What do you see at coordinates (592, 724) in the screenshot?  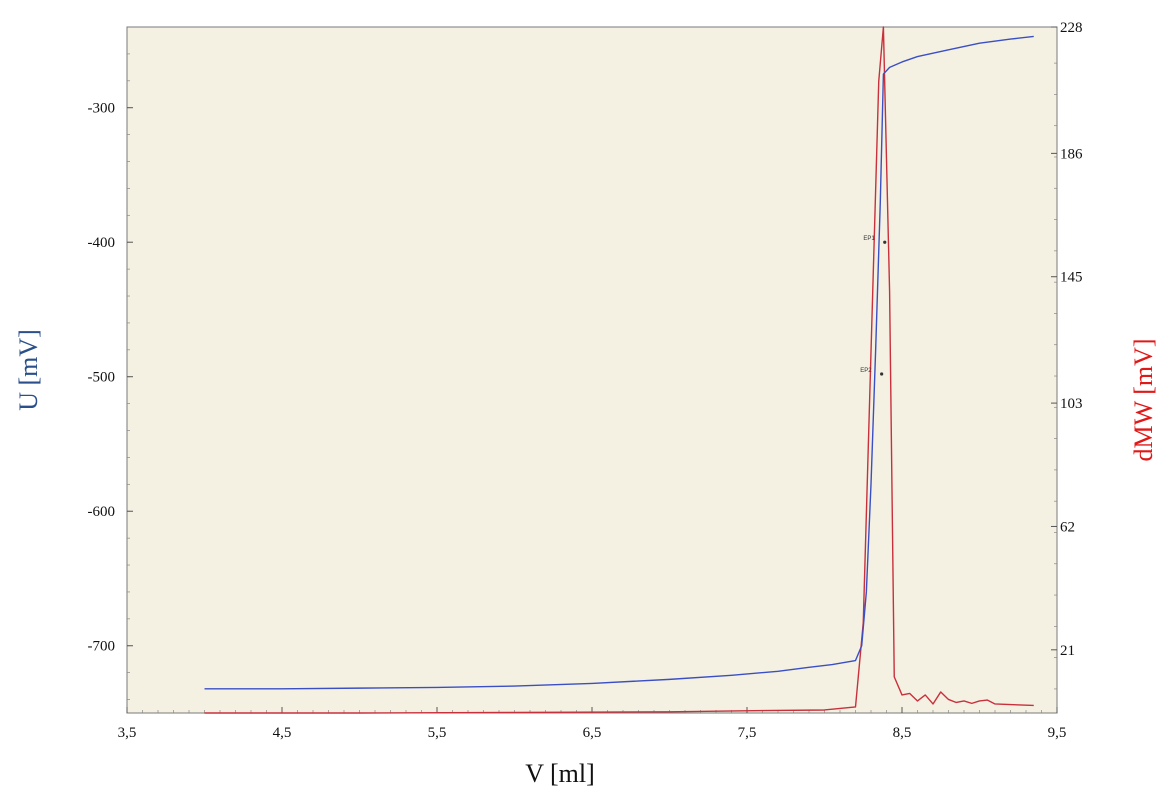 I see `x-axis-ticks: 3,5 4,5 5,5 6,5 7,5 8,5 9,5` at bounding box center [592, 724].